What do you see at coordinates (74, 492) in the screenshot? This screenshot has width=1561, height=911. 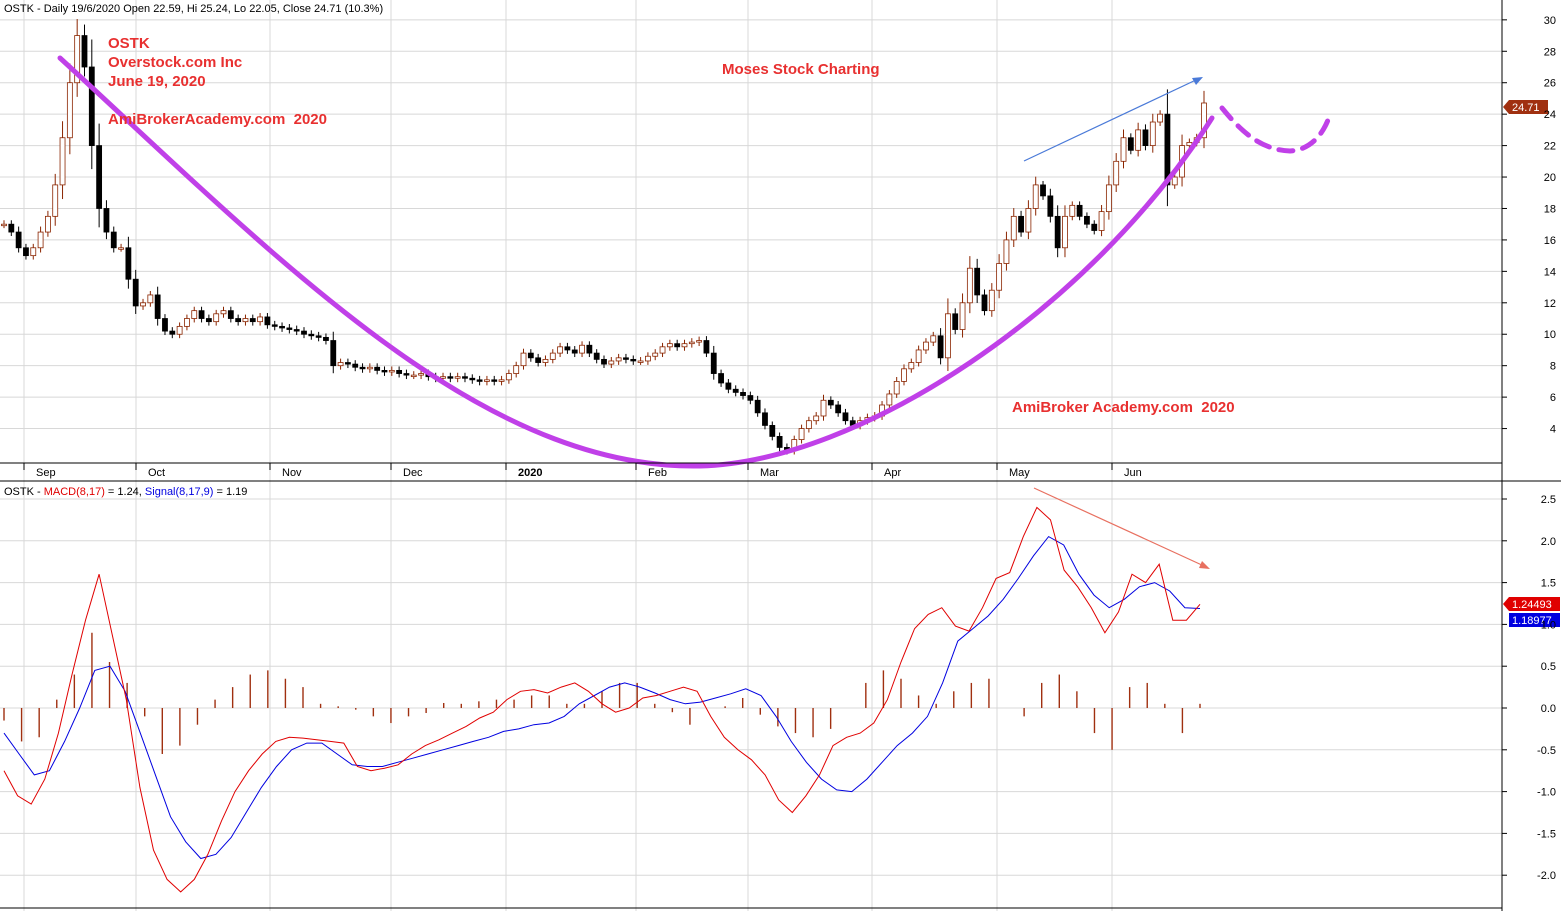 I see `macd-header-macd-label: MACD(8,17)` at bounding box center [74, 492].